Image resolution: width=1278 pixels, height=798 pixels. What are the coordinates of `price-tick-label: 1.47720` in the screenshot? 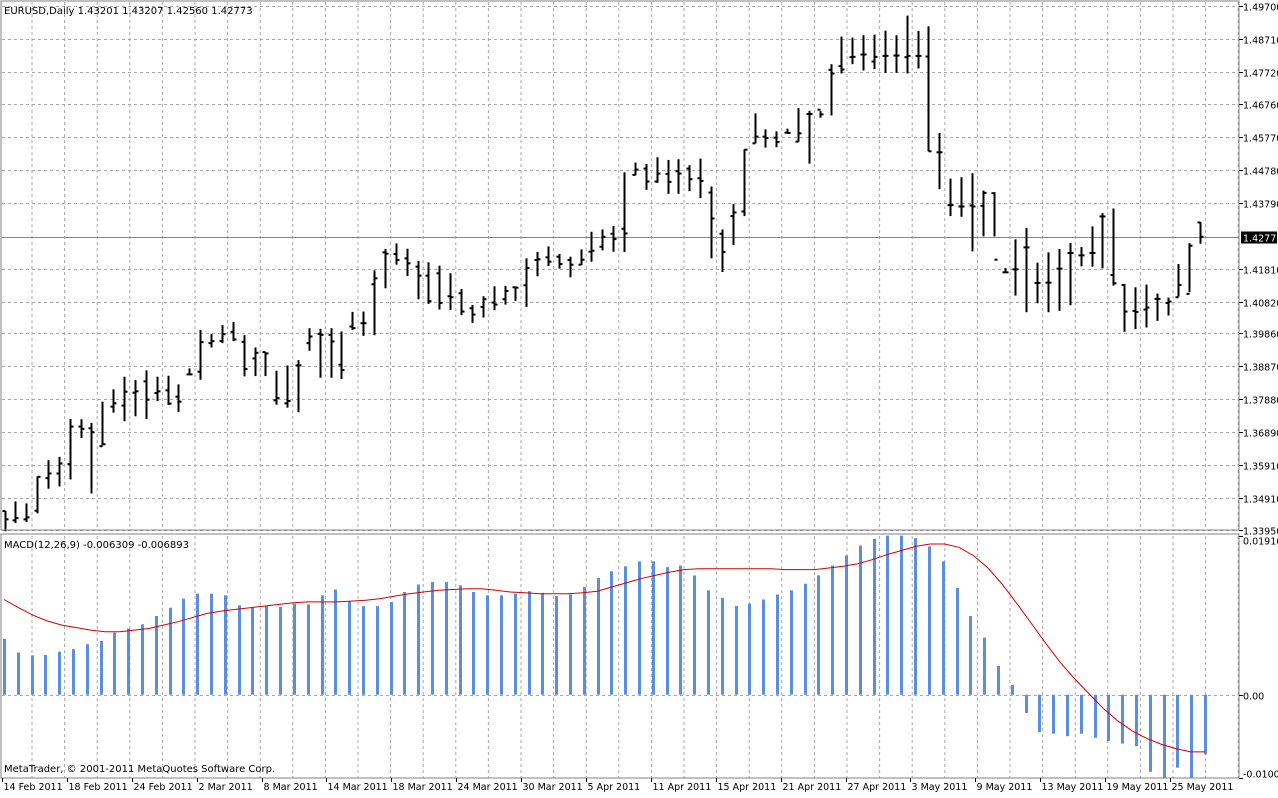 It's located at (1260, 74).